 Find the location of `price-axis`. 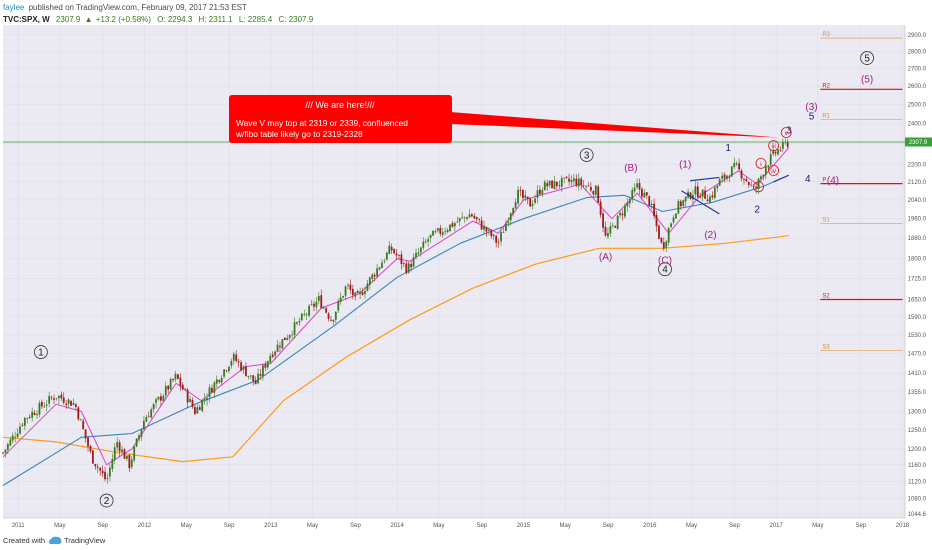

price-axis is located at coordinates (918, 271).